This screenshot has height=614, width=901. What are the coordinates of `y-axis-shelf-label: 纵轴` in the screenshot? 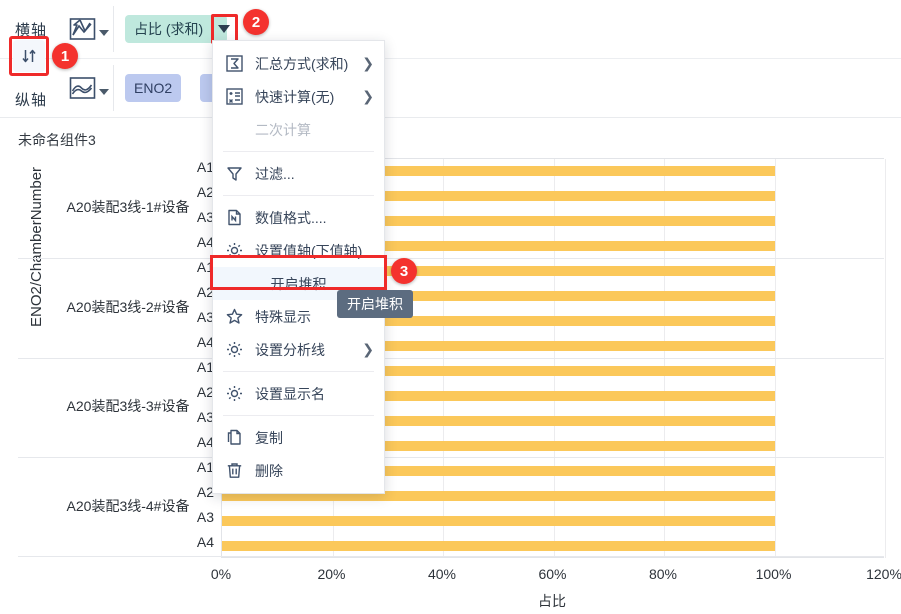 It's located at (30, 100).